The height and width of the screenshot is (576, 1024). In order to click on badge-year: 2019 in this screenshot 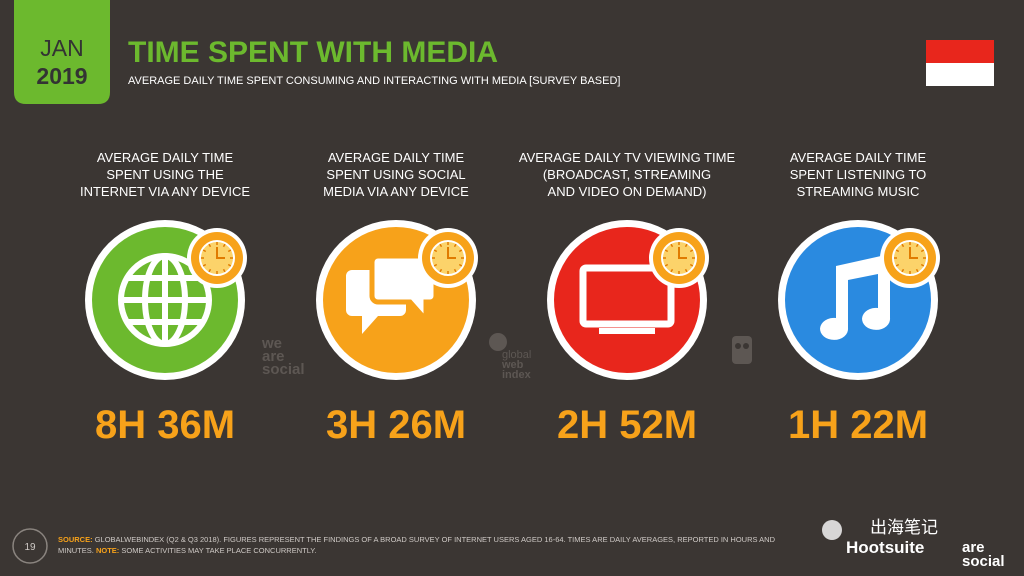, I will do `click(61, 76)`.